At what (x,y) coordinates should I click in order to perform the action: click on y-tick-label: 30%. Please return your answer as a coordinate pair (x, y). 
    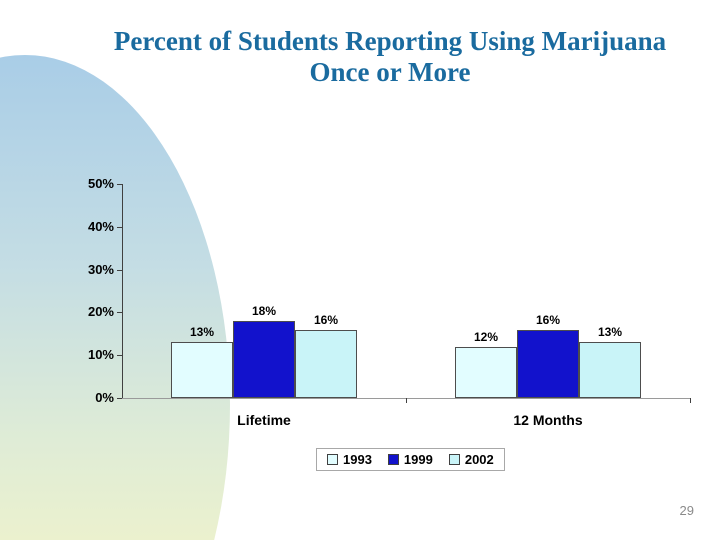
    Looking at the image, I should click on (100, 269).